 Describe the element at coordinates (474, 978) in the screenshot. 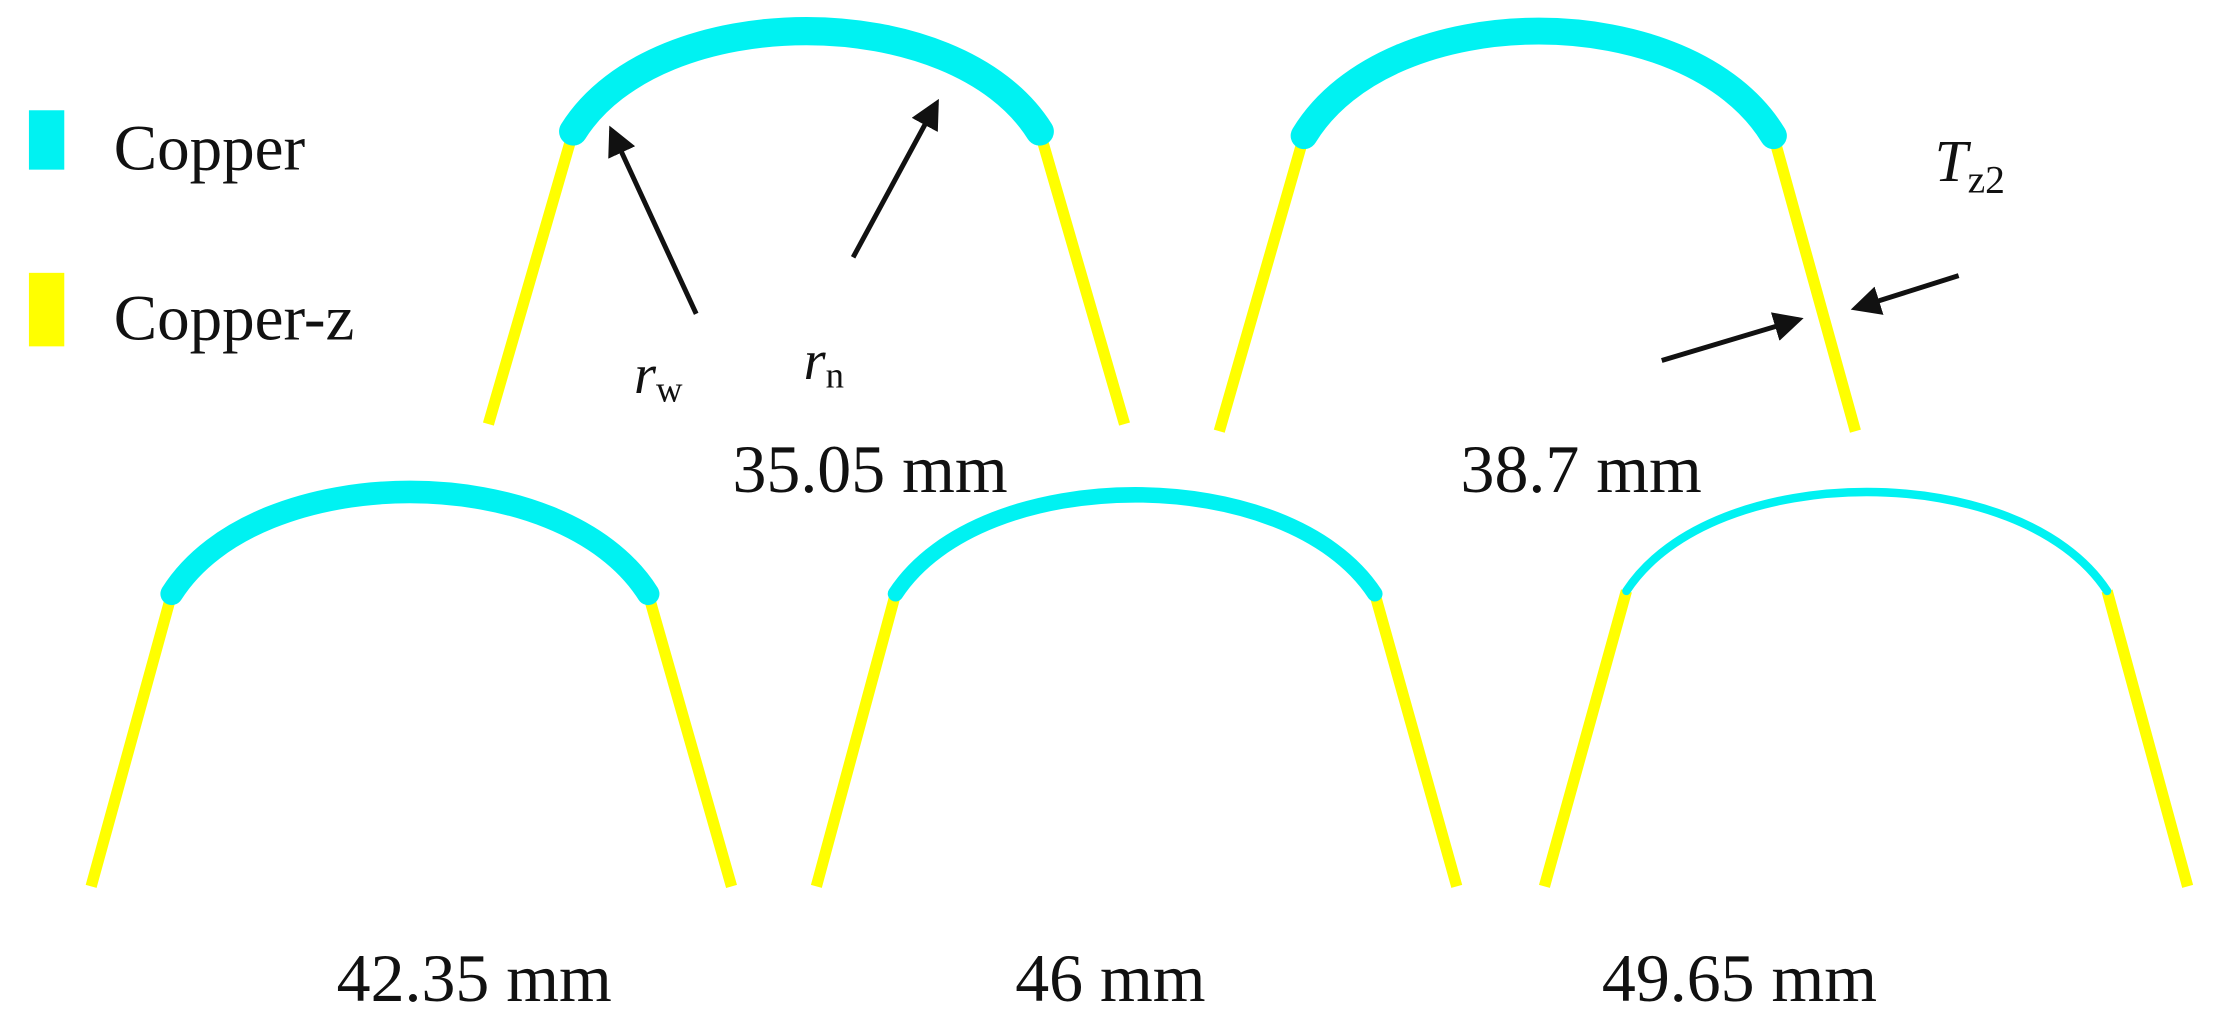

I see `panel-label-3: 42.35 mm` at that location.